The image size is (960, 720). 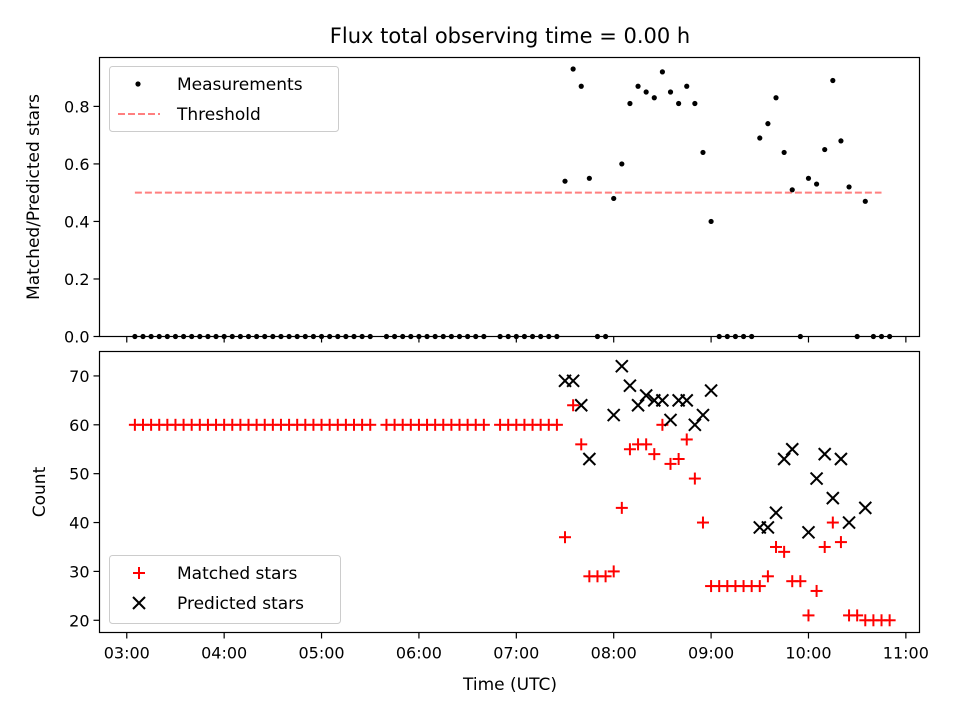 What do you see at coordinates (240, 85) in the screenshot?
I see `legend-measurements-label: Measurements` at bounding box center [240, 85].